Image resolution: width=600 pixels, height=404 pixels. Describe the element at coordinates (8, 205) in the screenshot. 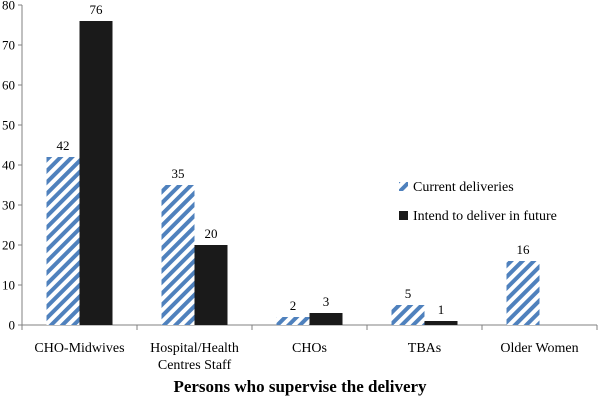

I see `y-tick-label: 30` at that location.